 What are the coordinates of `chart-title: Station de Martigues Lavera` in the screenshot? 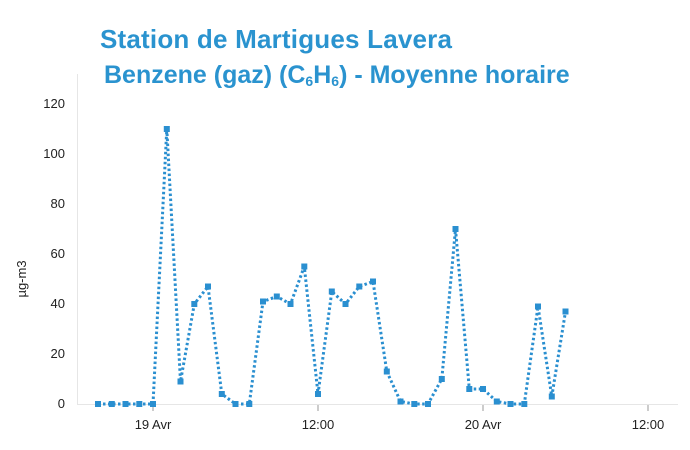 It's located at (276, 39).